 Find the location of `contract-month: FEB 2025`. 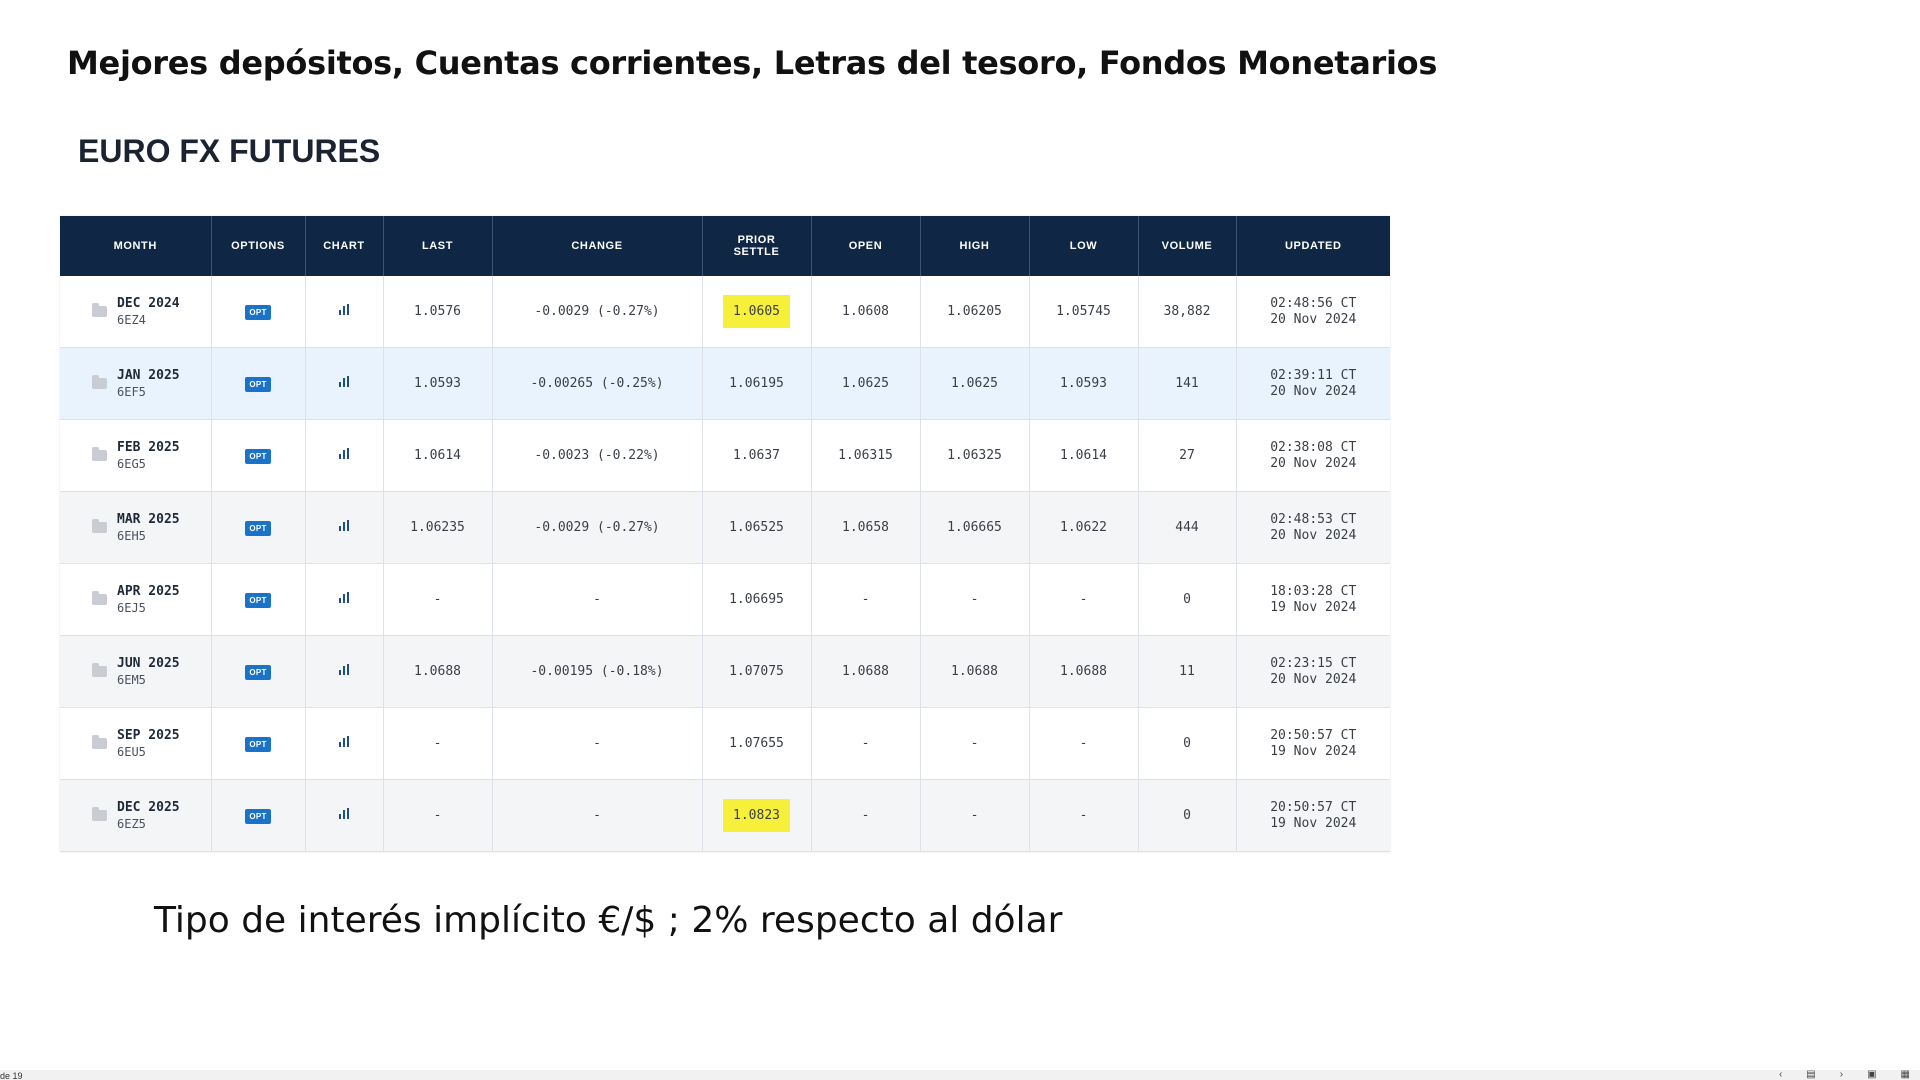

contract-month: FEB 2025 is located at coordinates (148, 447).